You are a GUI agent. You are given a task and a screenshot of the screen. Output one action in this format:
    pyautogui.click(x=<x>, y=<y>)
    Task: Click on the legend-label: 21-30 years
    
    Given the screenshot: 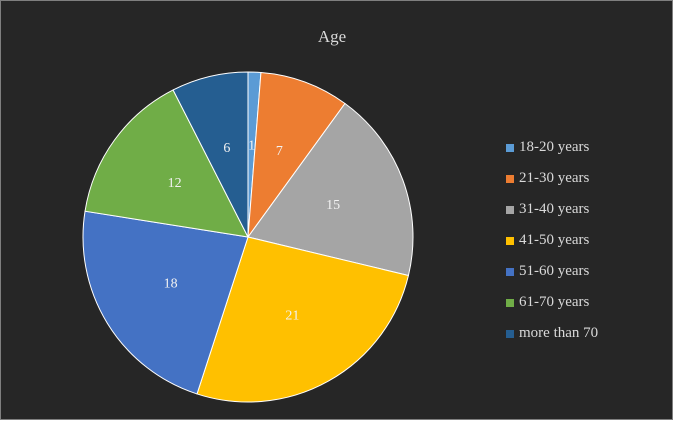 What is the action you would take?
    pyautogui.click(x=554, y=178)
    